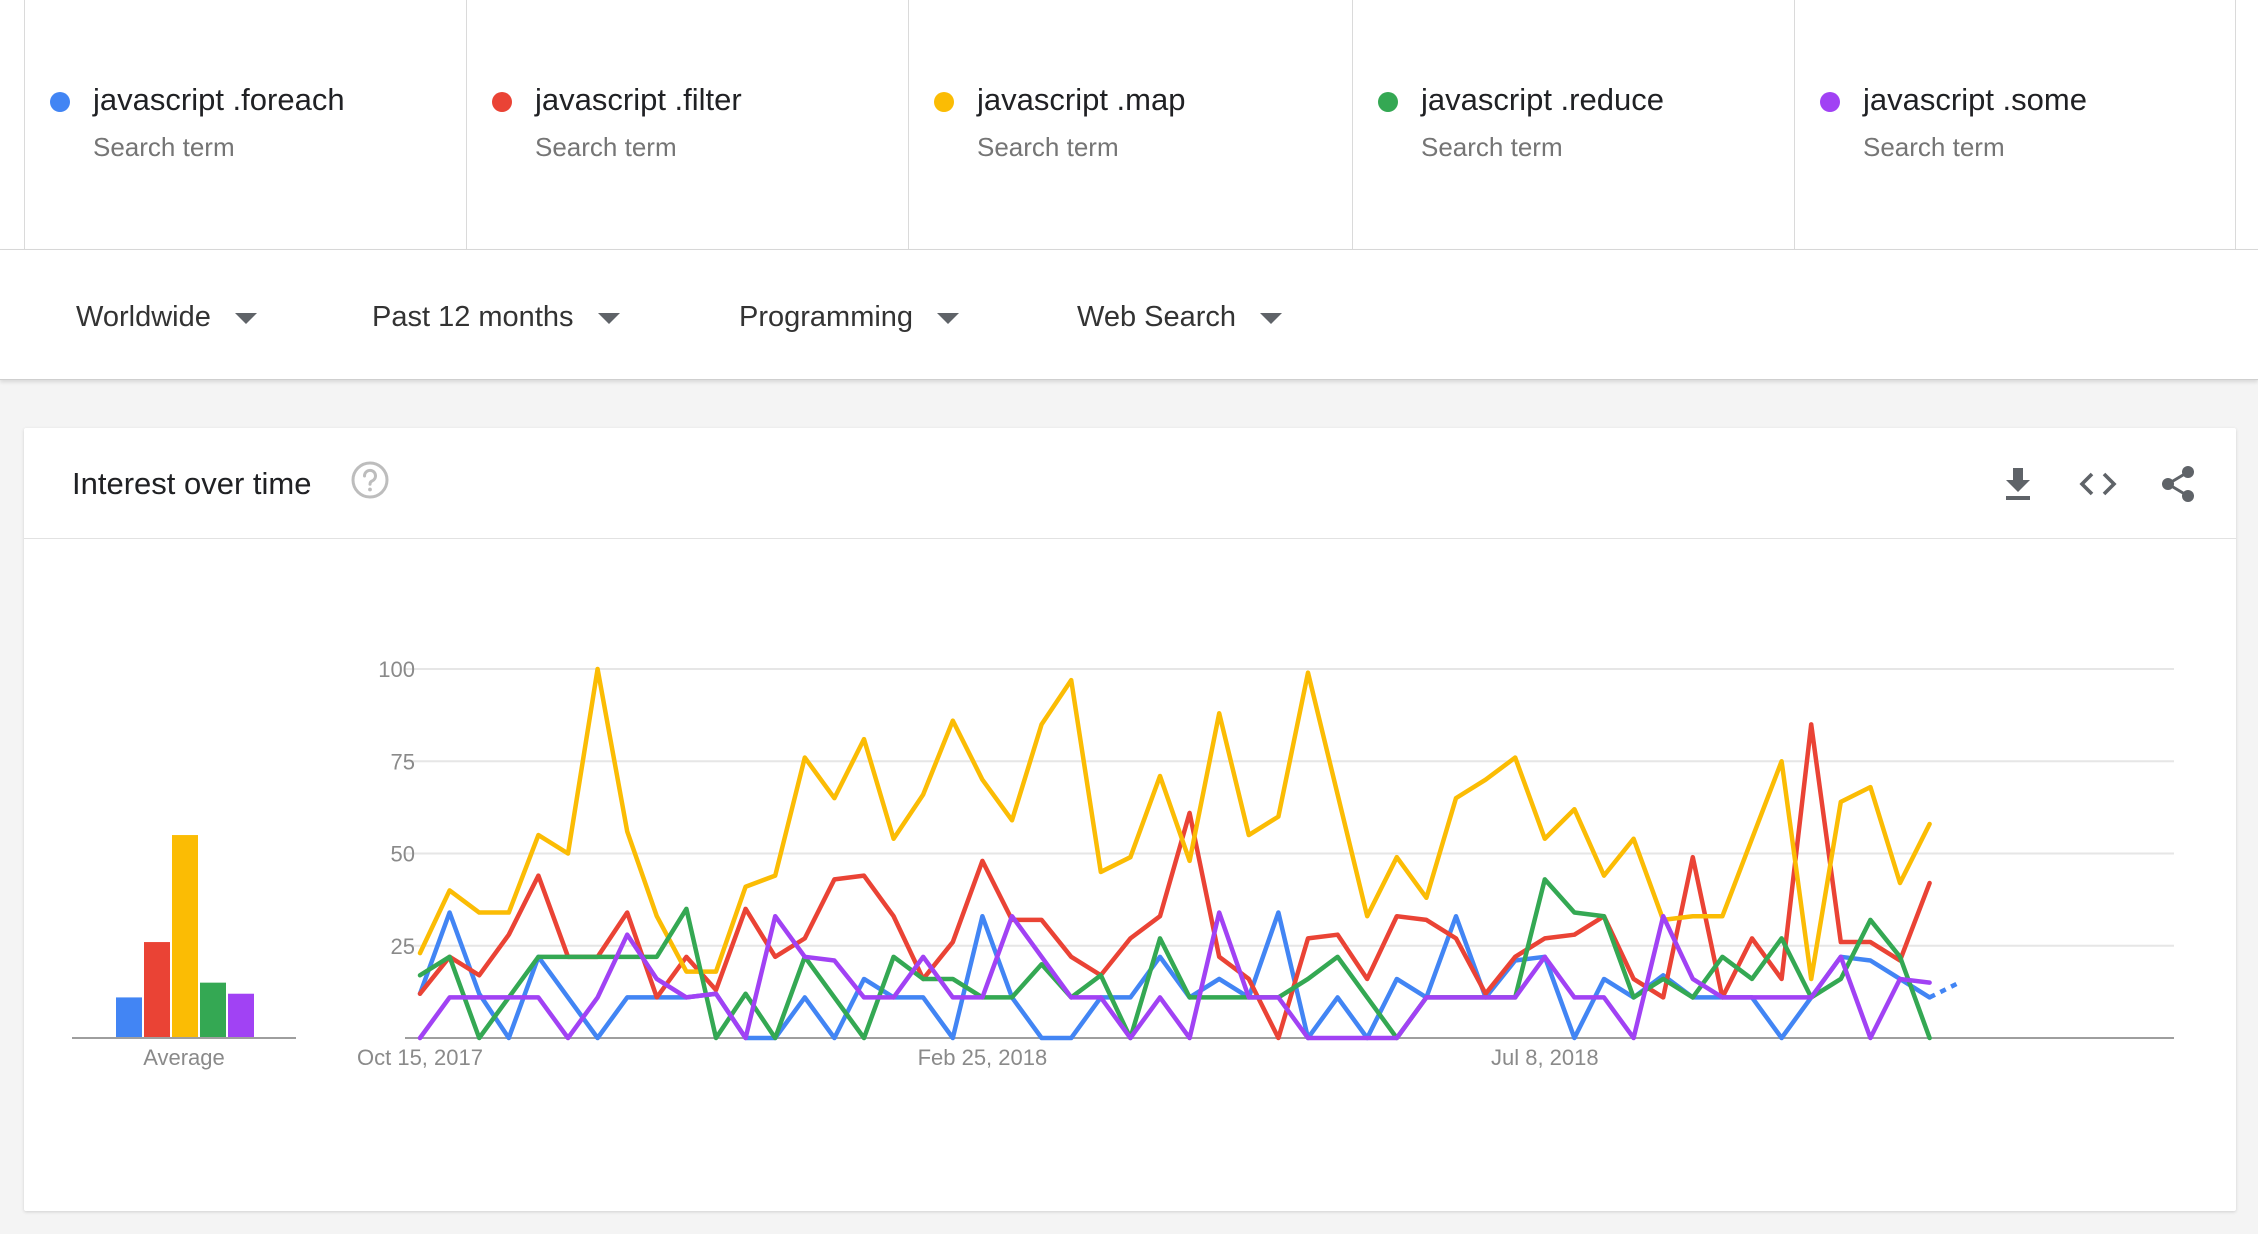 This screenshot has height=1234, width=2258. I want to click on embed-code-icon, so click(2098, 484).